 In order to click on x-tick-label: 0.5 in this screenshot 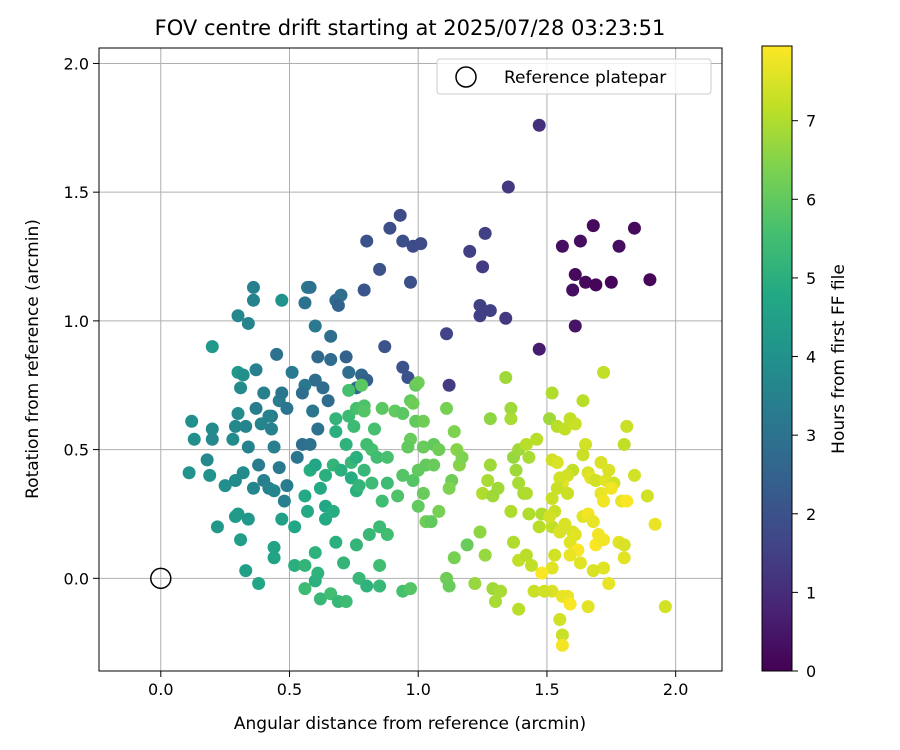, I will do `click(289, 689)`.